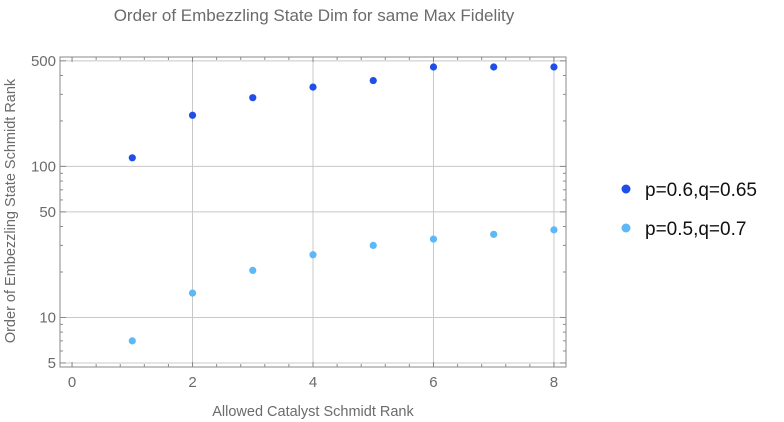  I want to click on legend-label-series-2: p=0.5,q=0.7, so click(695, 229).